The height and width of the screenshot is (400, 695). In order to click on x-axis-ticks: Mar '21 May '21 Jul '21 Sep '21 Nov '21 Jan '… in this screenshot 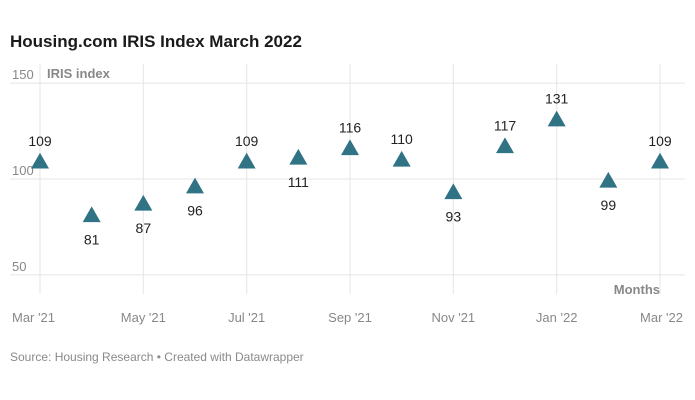, I will do `click(347, 317)`.